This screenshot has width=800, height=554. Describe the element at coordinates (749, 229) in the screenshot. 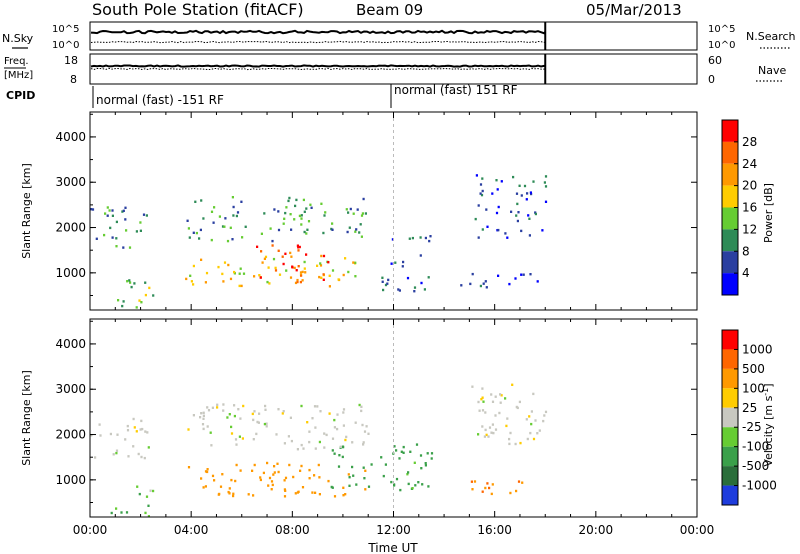

I see `colorbar-label: 12` at that location.